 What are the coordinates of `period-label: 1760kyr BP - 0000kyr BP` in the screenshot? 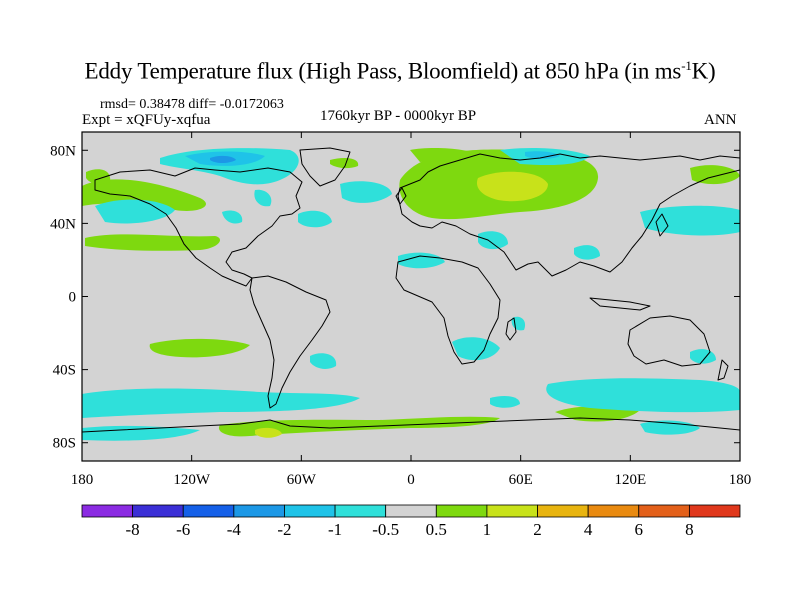 It's located at (398, 116).